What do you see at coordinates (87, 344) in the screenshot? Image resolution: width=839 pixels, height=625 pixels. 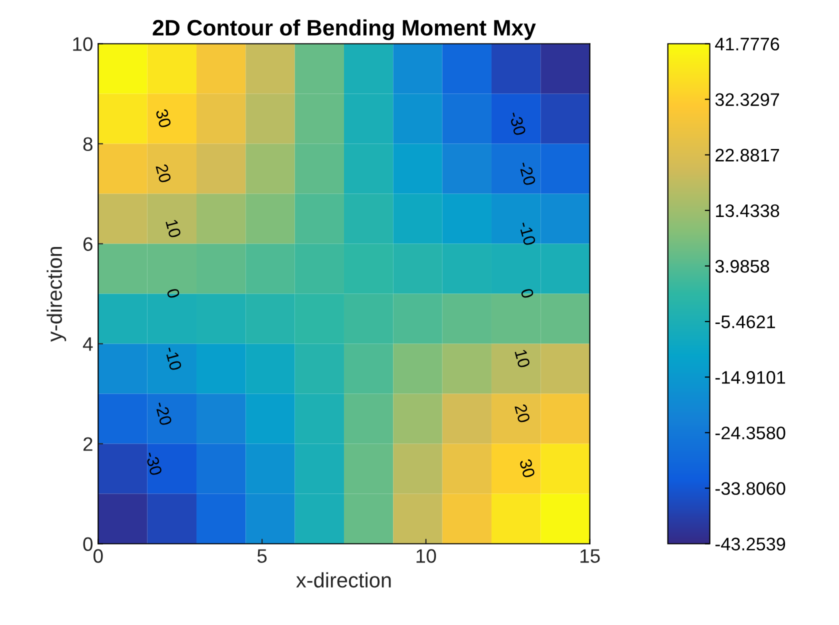 I see `y-tick-label: 4` at bounding box center [87, 344].